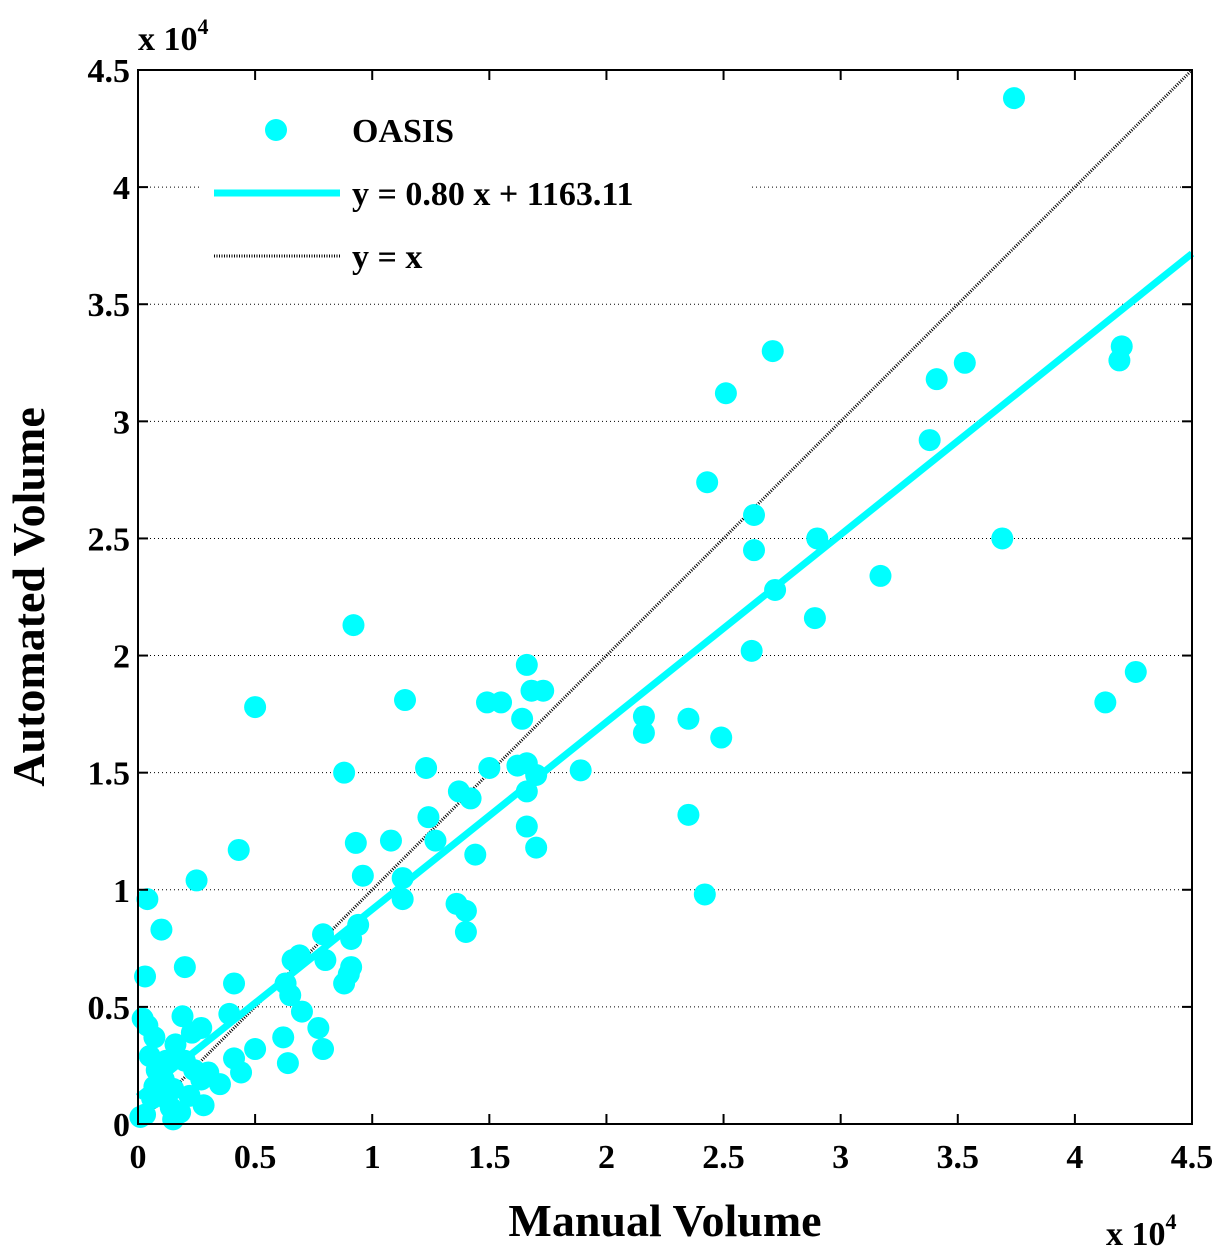  I want to click on x-tick-label: 4.5, so click(1192, 1157).